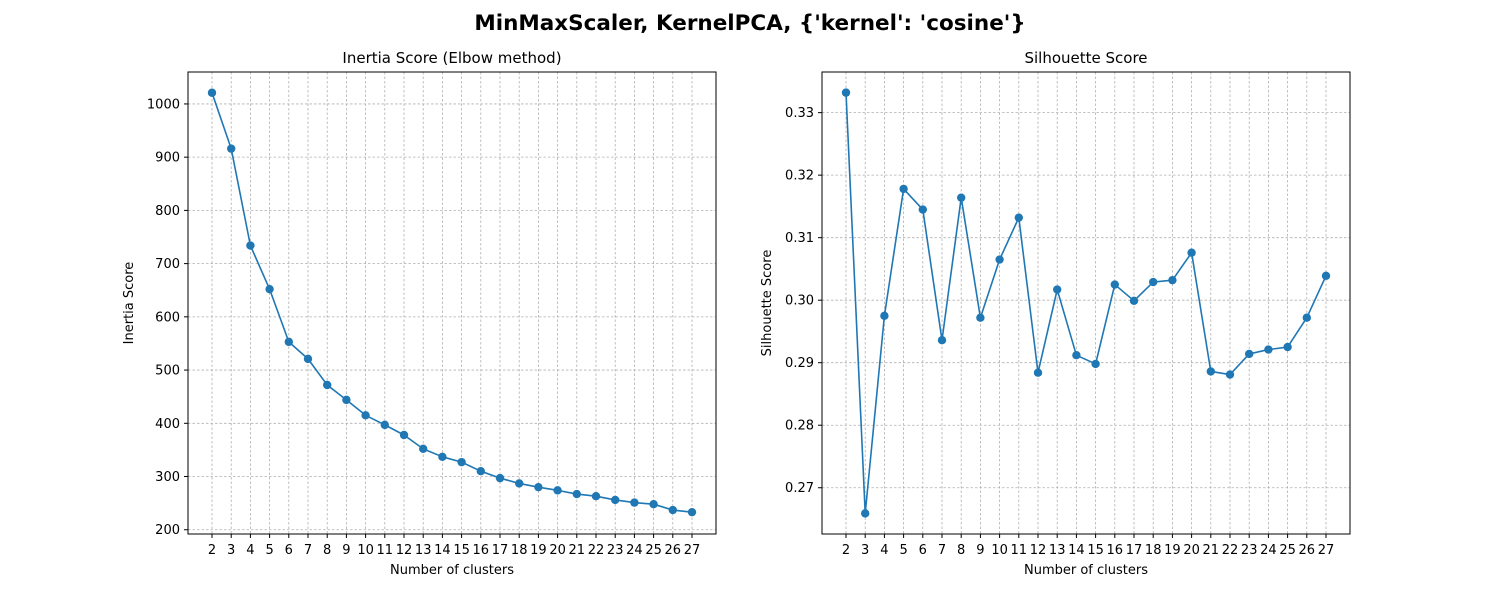  What do you see at coordinates (269, 550) in the screenshot?
I see `inertia-x-tick-label: 5` at bounding box center [269, 550].